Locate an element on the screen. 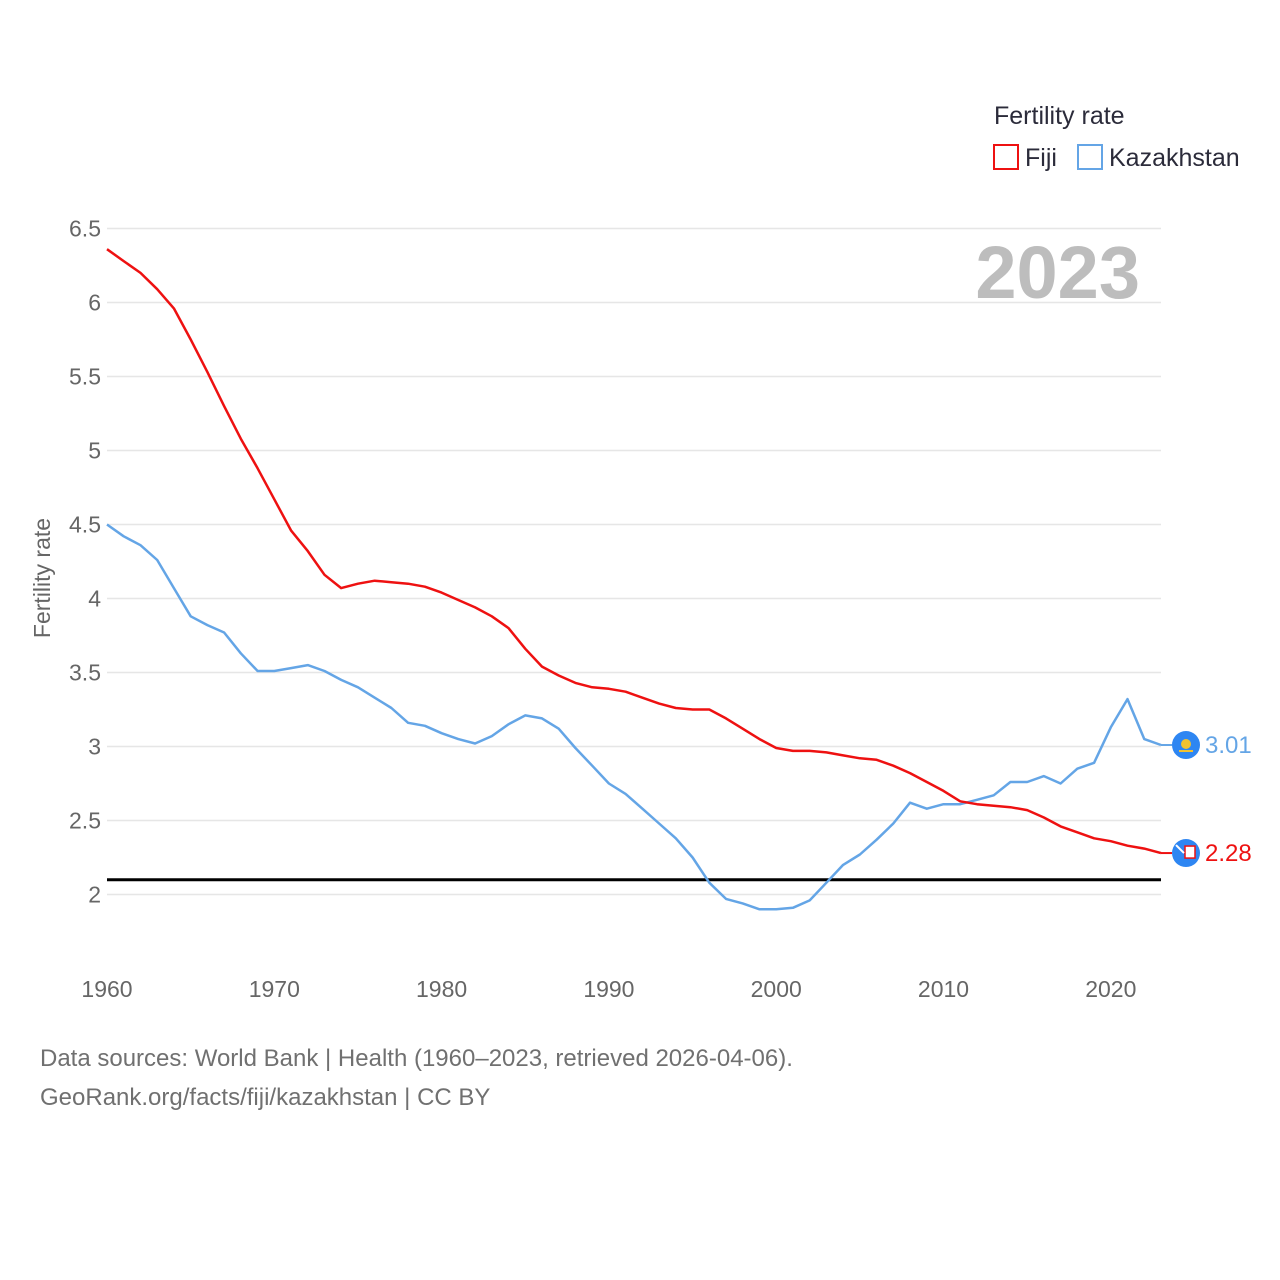  y-tick-label: 3.5 is located at coordinates (85, 673).